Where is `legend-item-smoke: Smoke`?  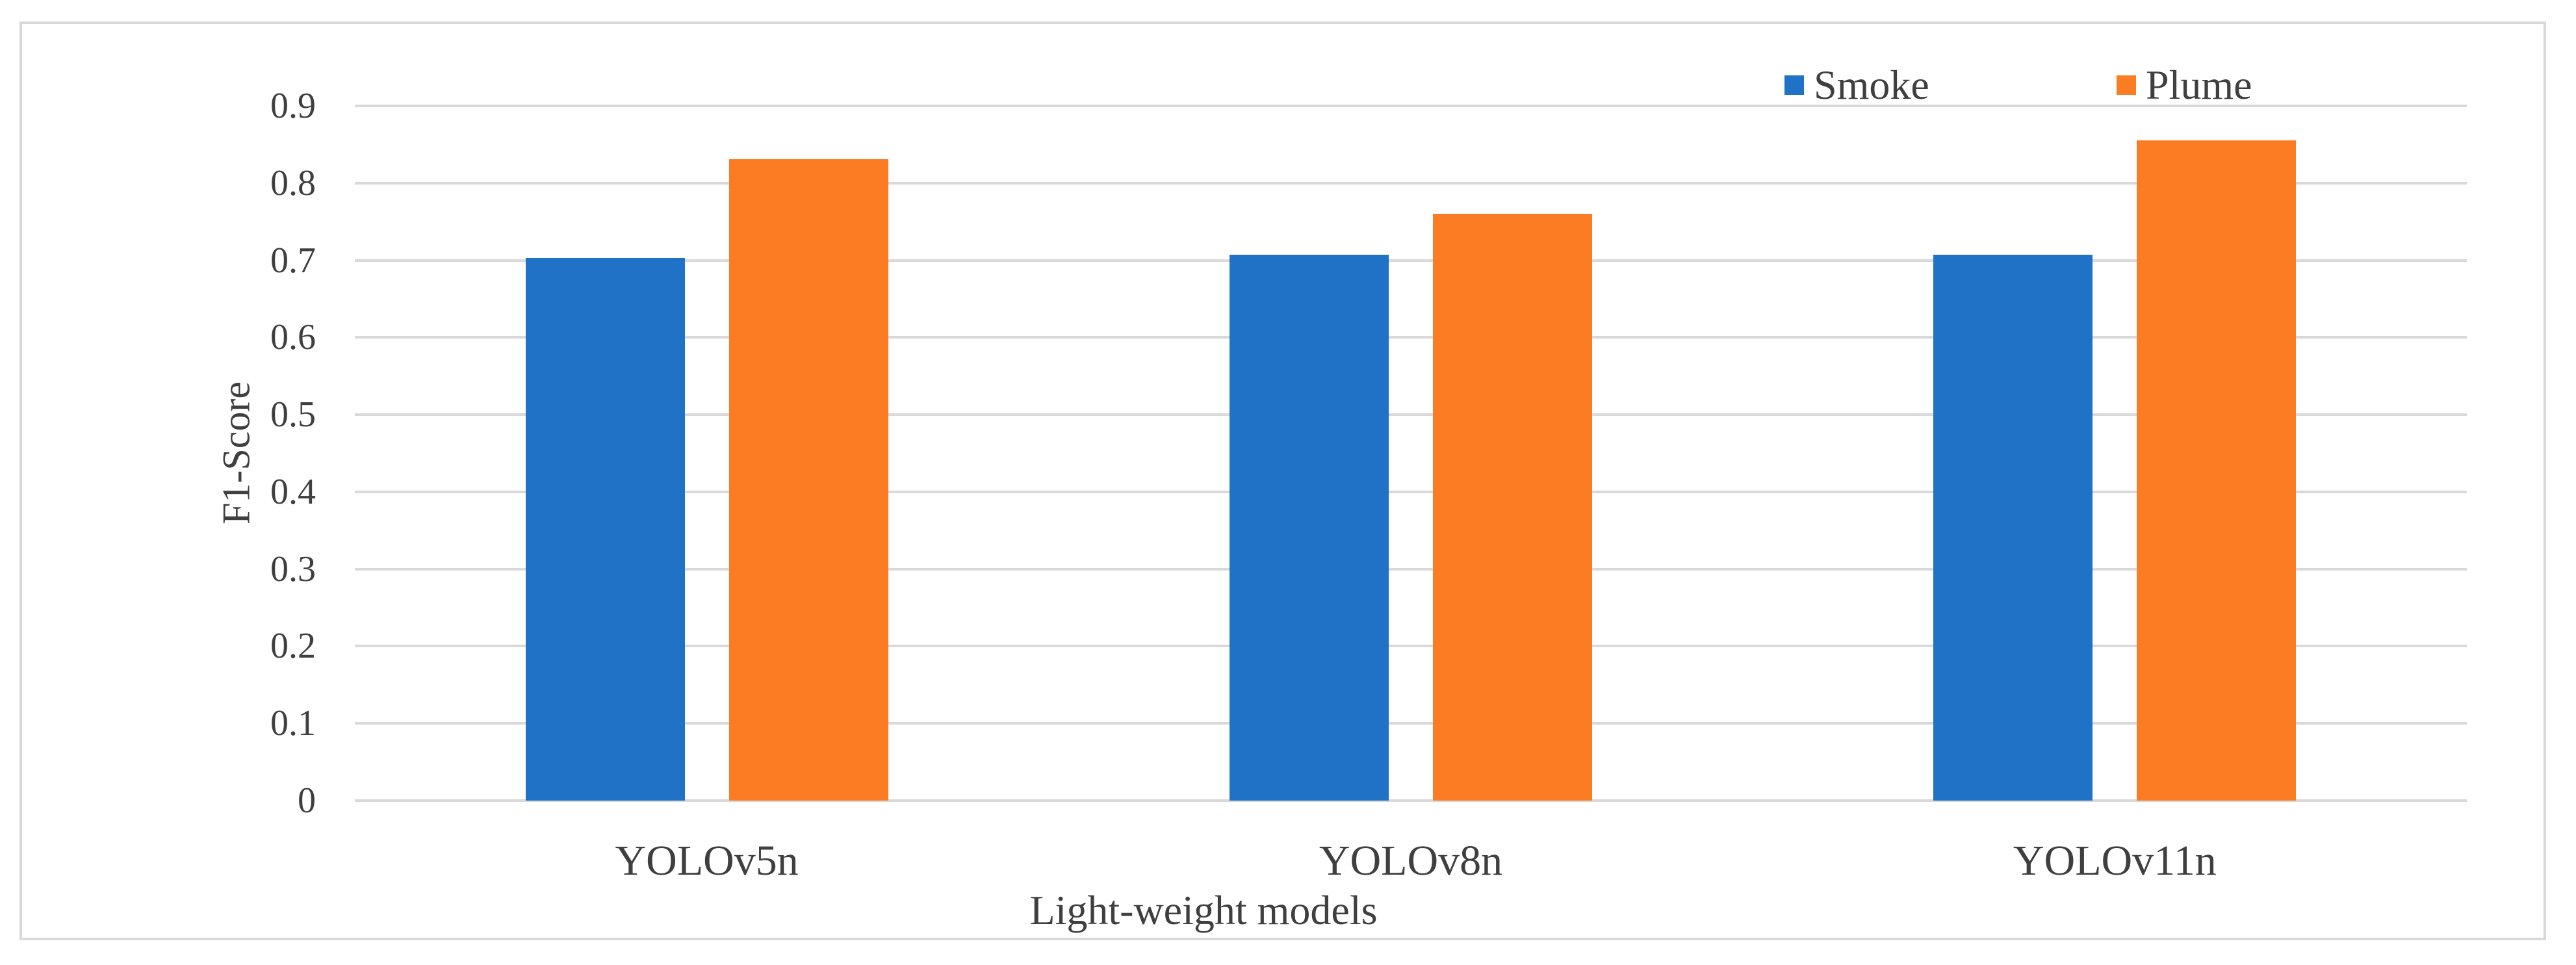
legend-item-smoke: Smoke is located at coordinates (1857, 85).